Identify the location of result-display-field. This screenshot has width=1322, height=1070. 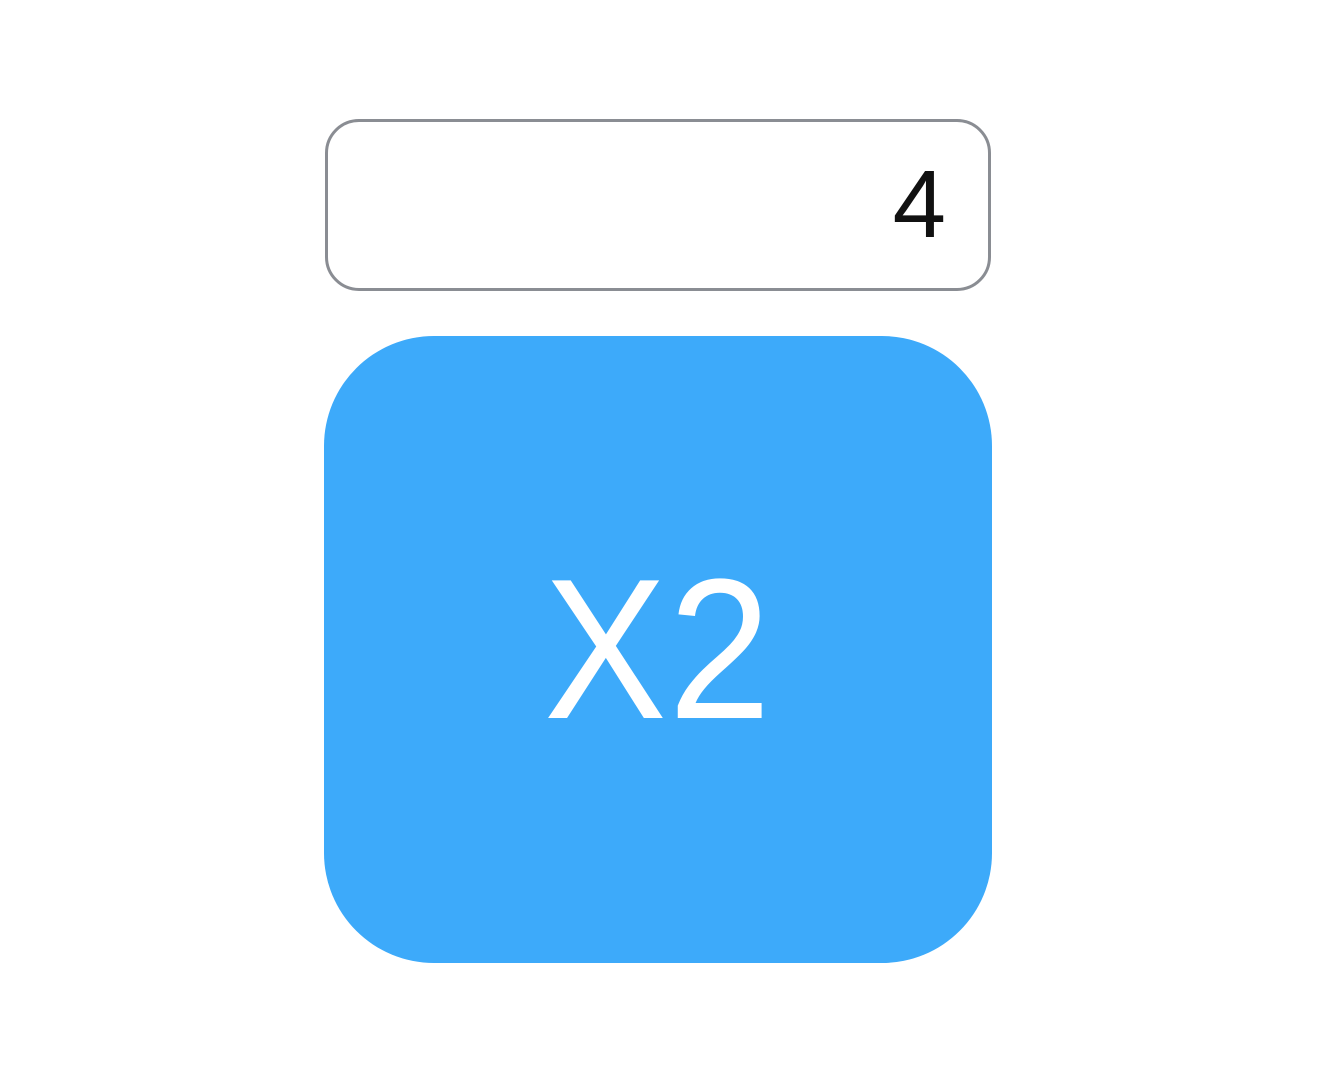
(658, 205).